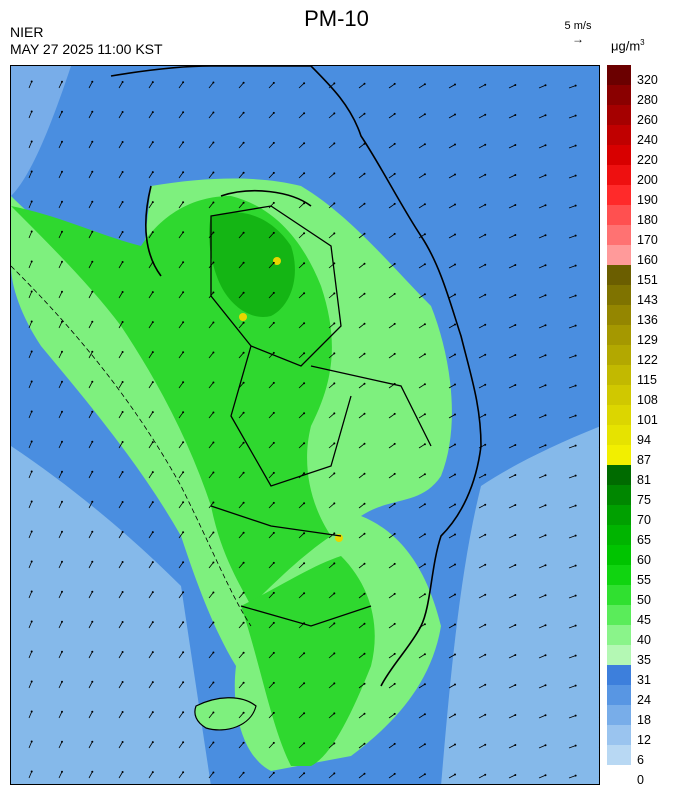 The image size is (673, 795). I want to click on scale-label: 50, so click(644, 600).